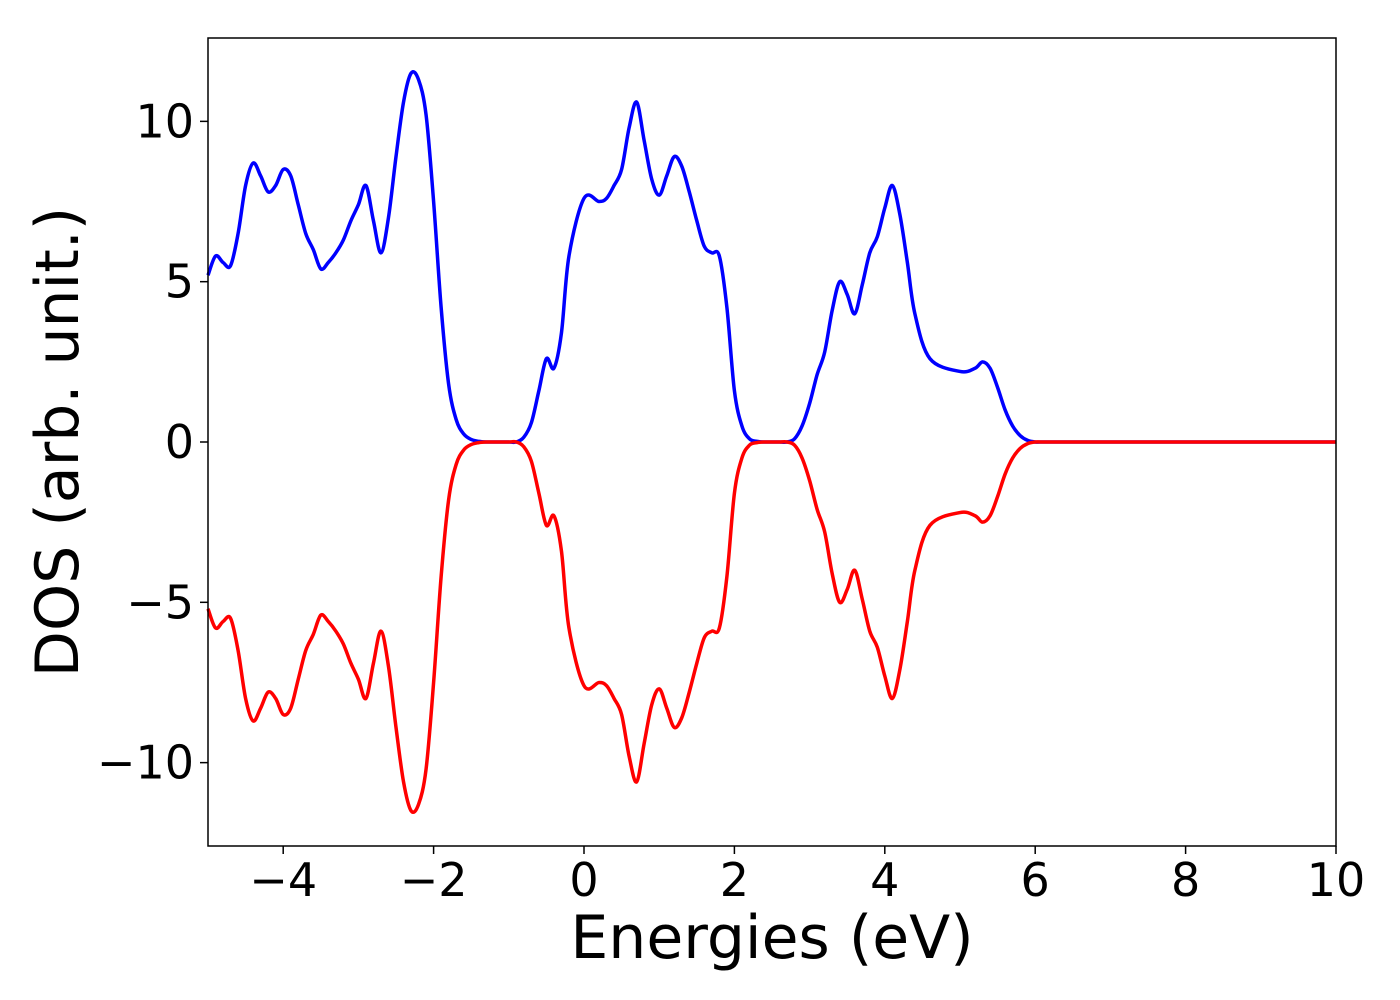 This screenshot has height=1000, width=1400. Describe the element at coordinates (884, 880) in the screenshot. I see `x-tick-label: 4` at that location.